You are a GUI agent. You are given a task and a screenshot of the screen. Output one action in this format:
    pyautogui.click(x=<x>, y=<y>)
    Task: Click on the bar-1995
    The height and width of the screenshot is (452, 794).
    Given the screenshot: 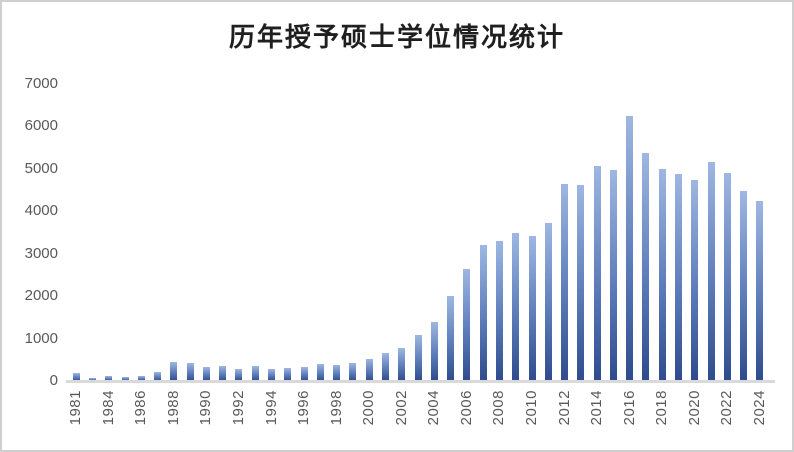 What is the action you would take?
    pyautogui.click(x=288, y=374)
    